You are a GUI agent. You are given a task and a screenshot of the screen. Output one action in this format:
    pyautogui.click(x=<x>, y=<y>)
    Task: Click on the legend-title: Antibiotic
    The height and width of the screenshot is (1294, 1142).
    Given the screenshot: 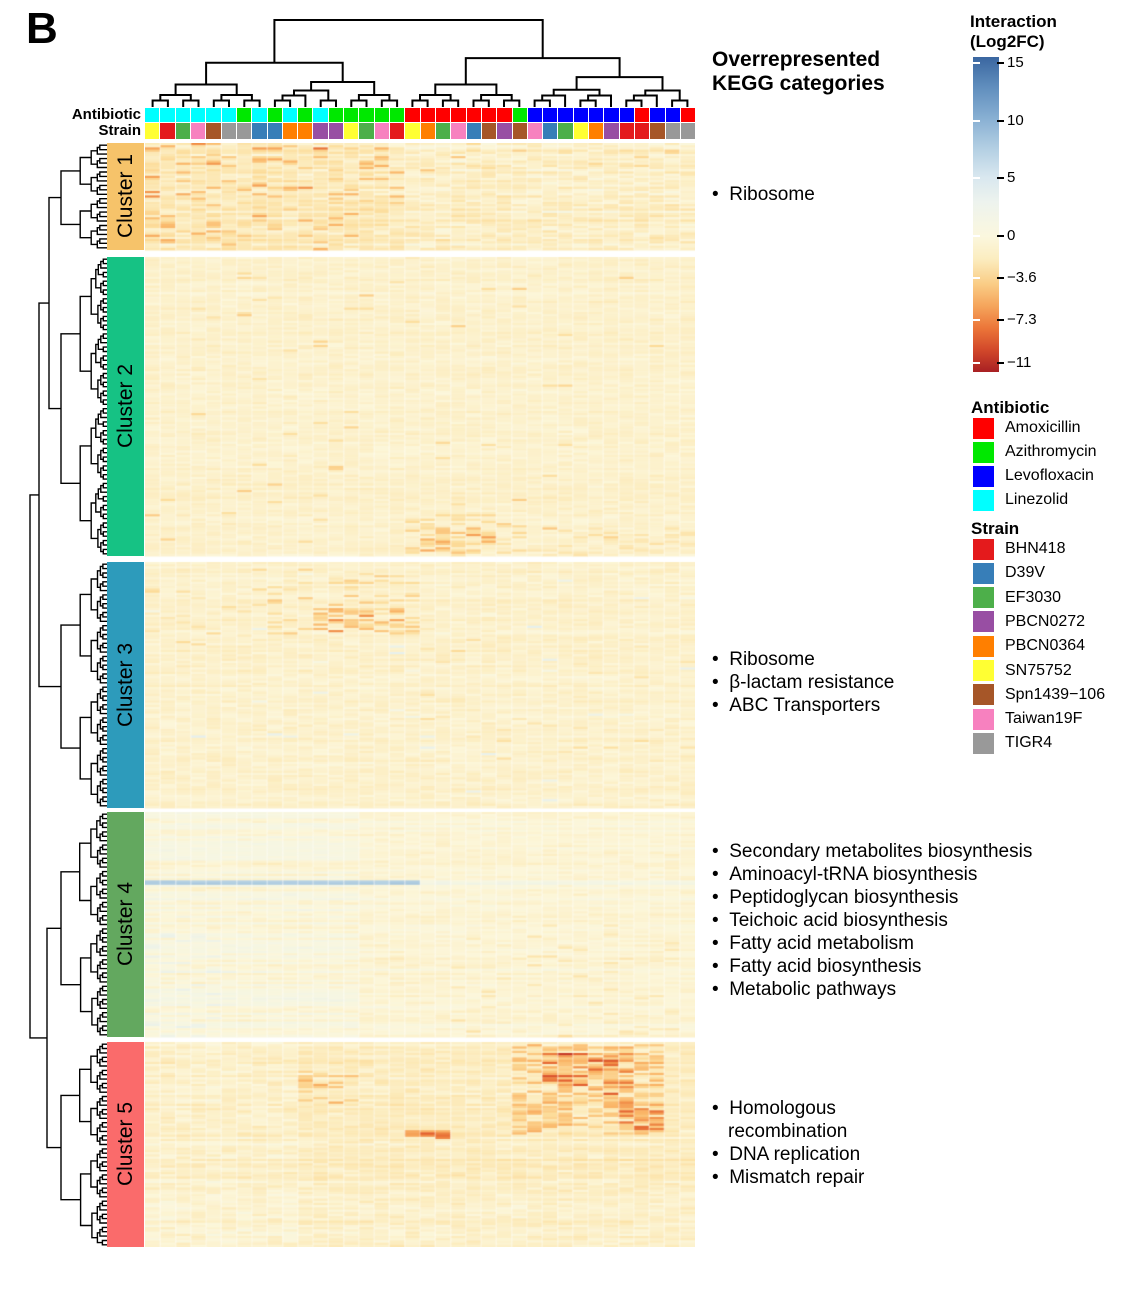 What is the action you would take?
    pyautogui.click(x=1010, y=407)
    